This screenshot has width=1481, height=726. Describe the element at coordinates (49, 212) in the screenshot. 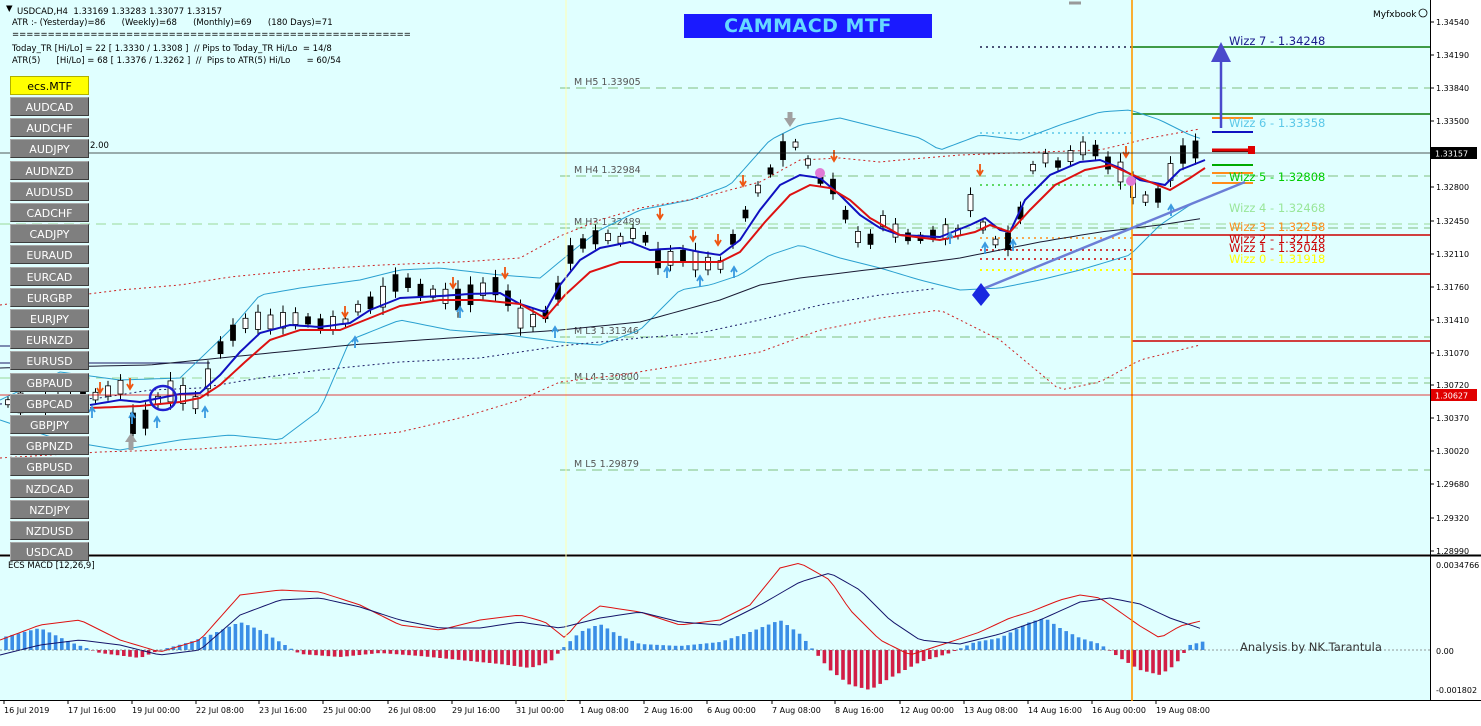

I see `symbol-button-cadchf: CADCHF` at that location.